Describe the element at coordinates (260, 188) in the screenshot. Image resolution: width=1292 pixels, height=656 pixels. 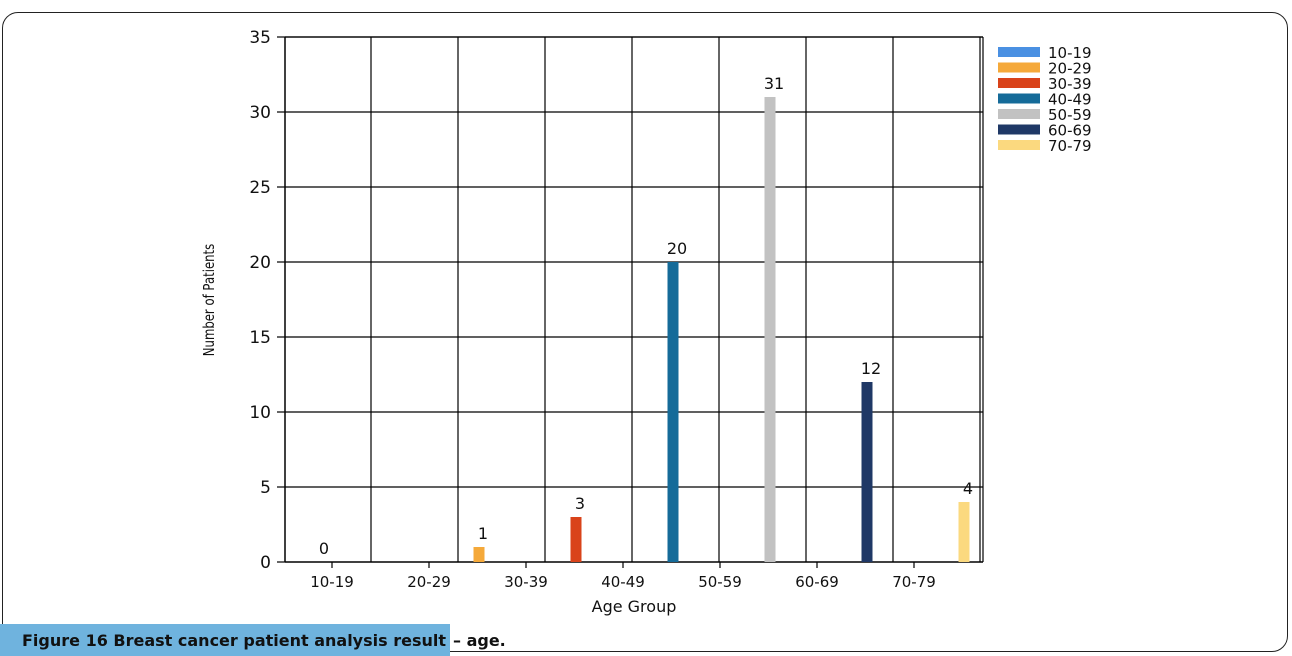
I see `y-tick-label: 25` at that location.